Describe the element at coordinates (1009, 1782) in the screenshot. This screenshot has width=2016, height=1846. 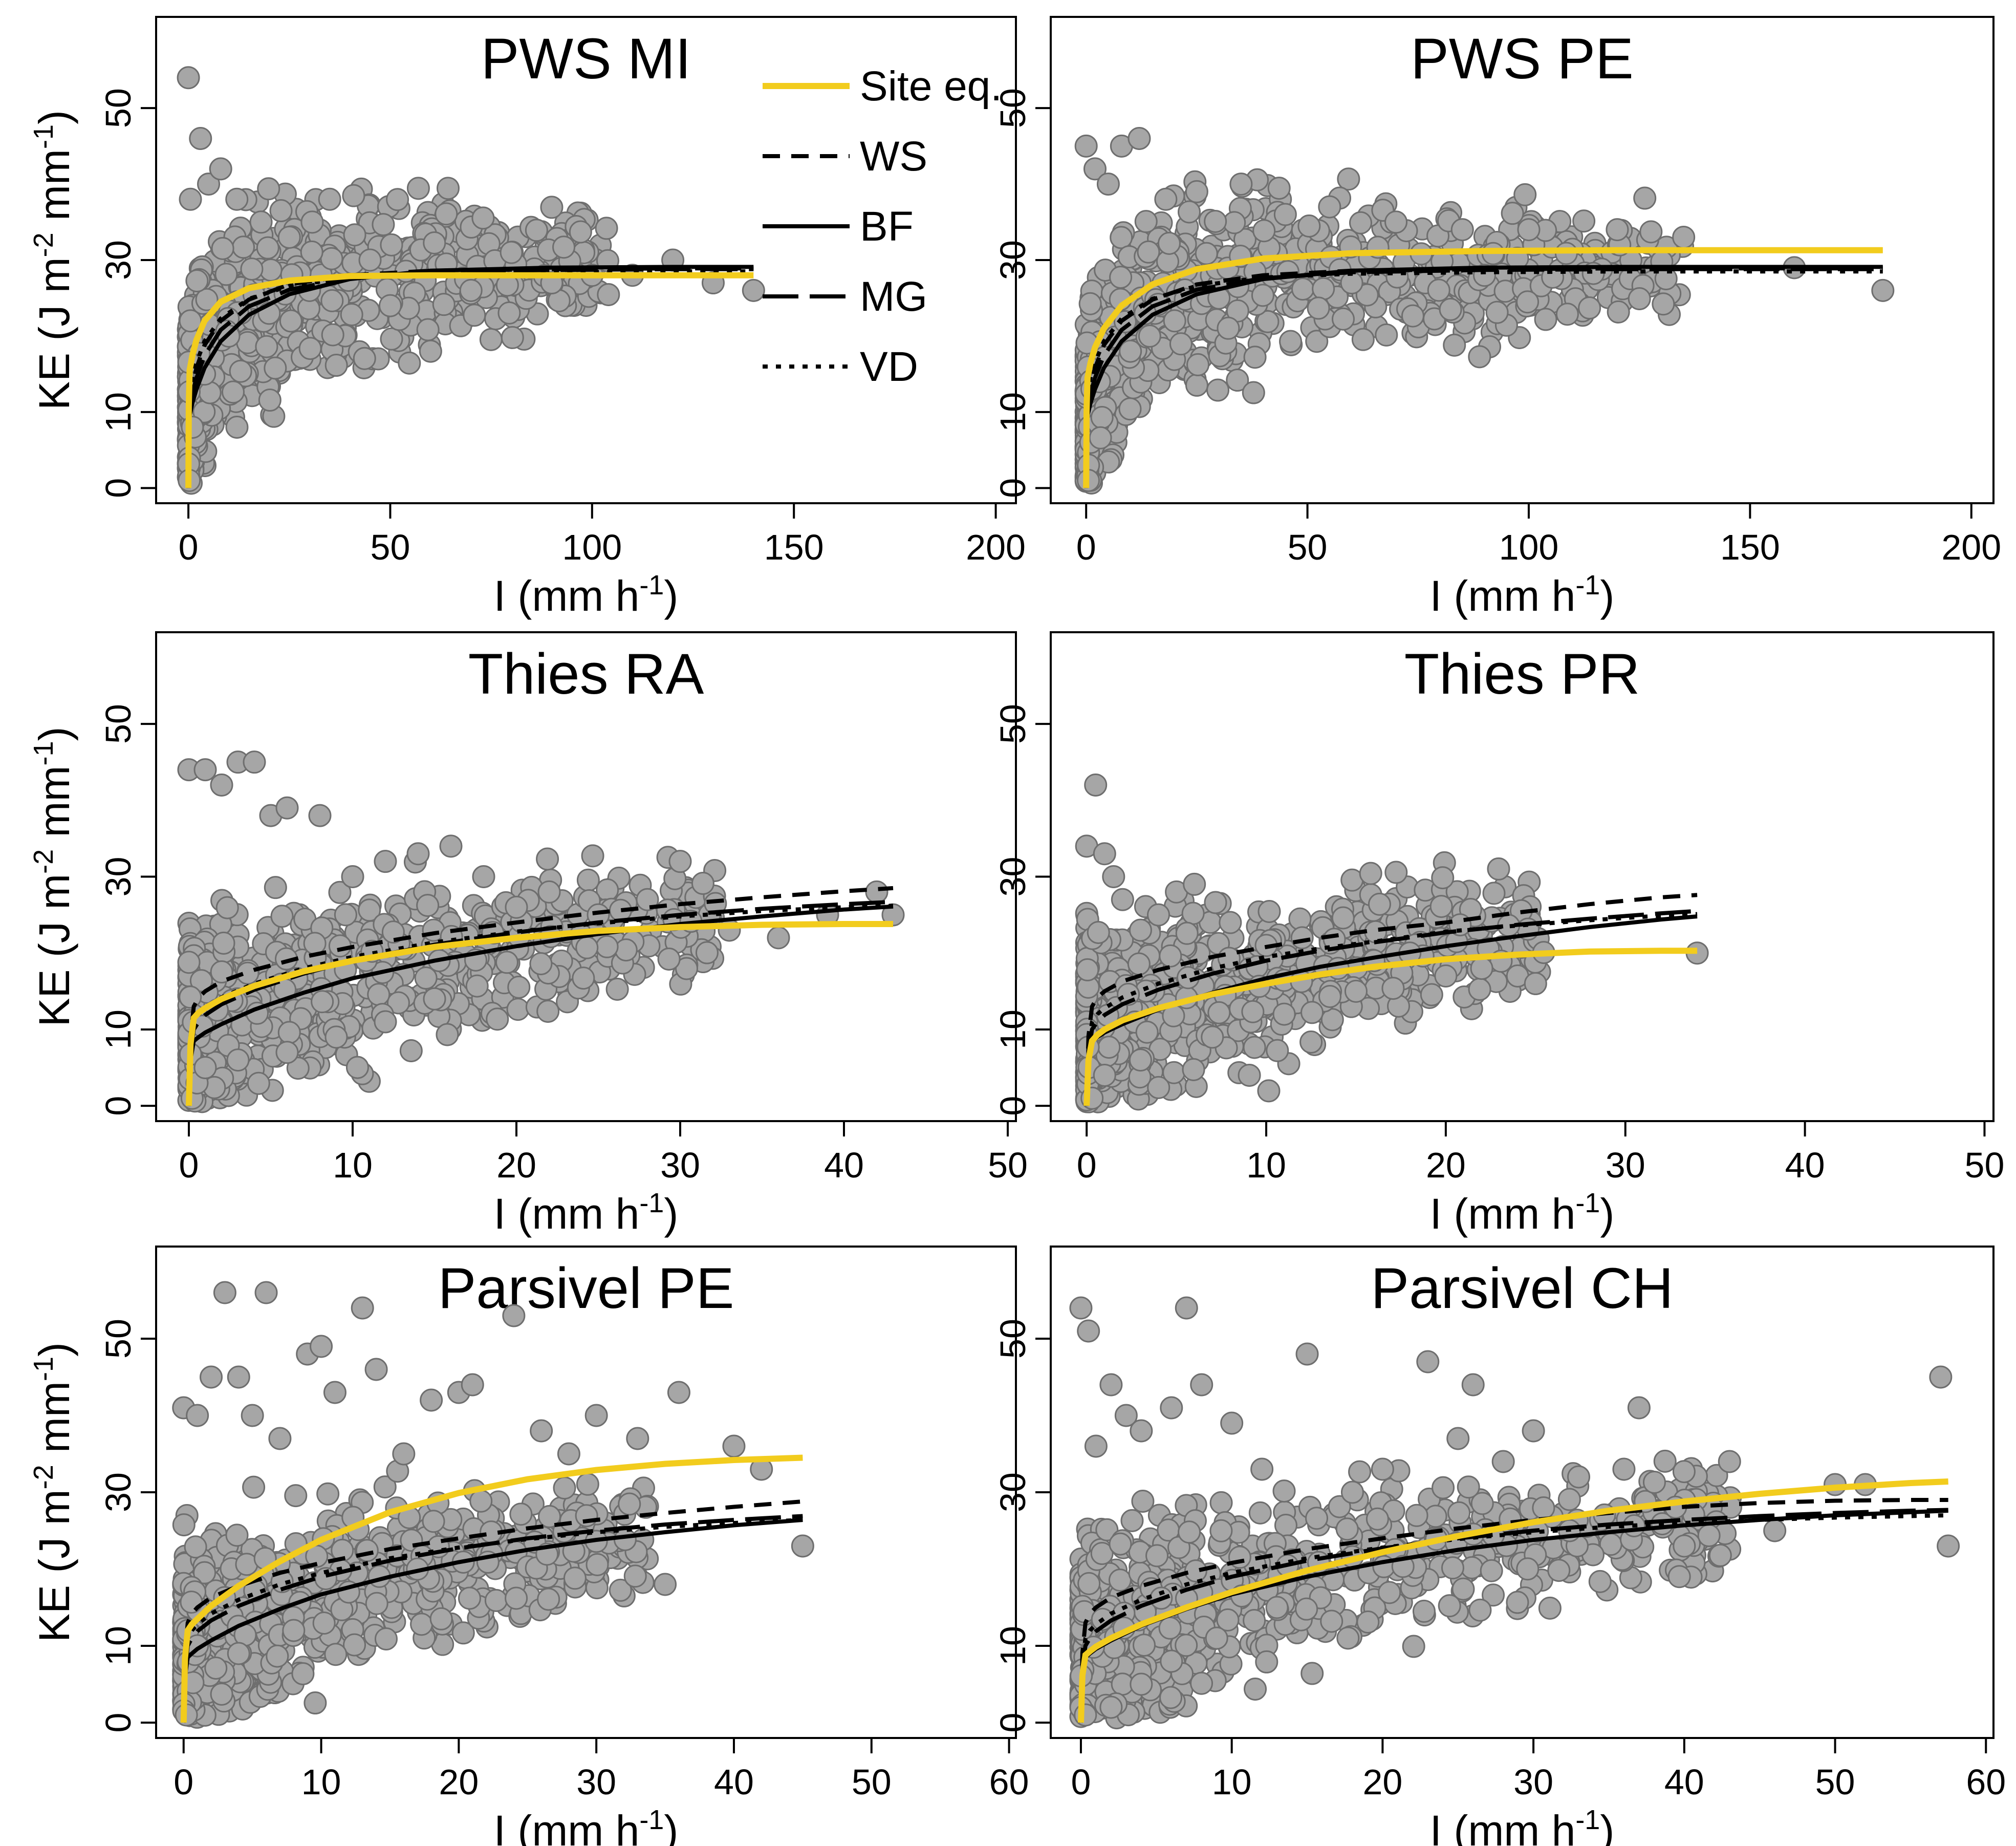
I see `x-tick-label: 60` at that location.